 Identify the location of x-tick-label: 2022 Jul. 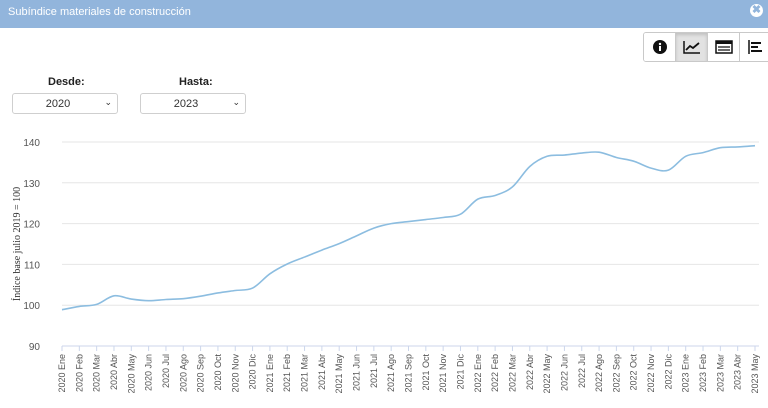
(582, 371).